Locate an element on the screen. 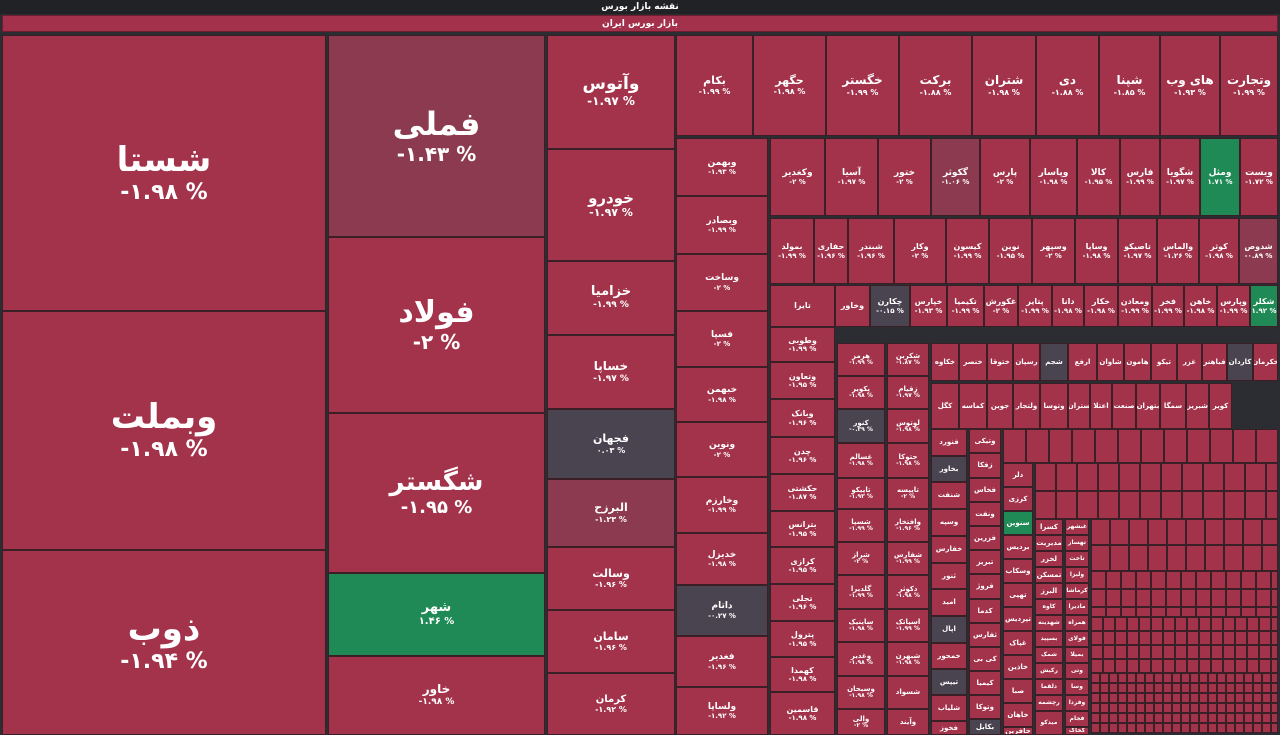  stock-tile: وتعاون -۱.۹۵ % is located at coordinates (802, 380).